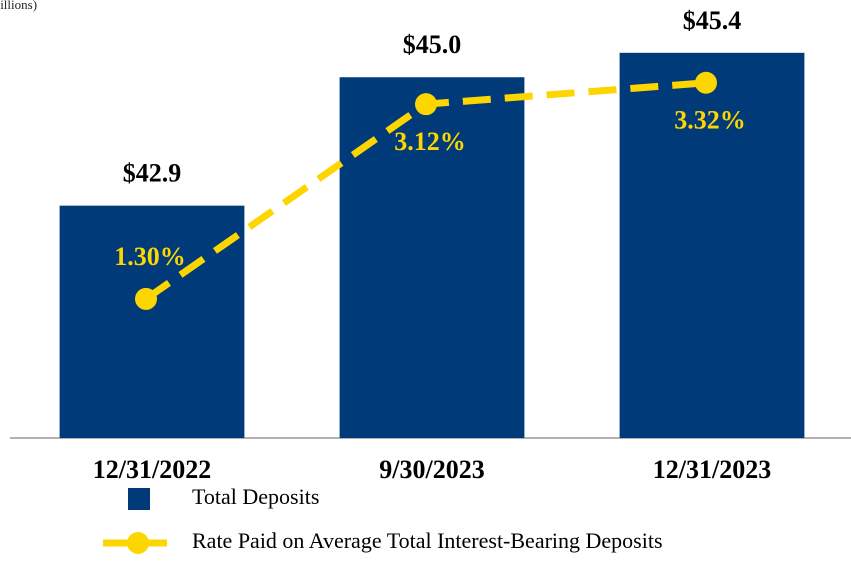 This screenshot has height=583, width=851. What do you see at coordinates (152, 173) in the screenshot?
I see `bar-value-label: $42.9` at bounding box center [152, 173].